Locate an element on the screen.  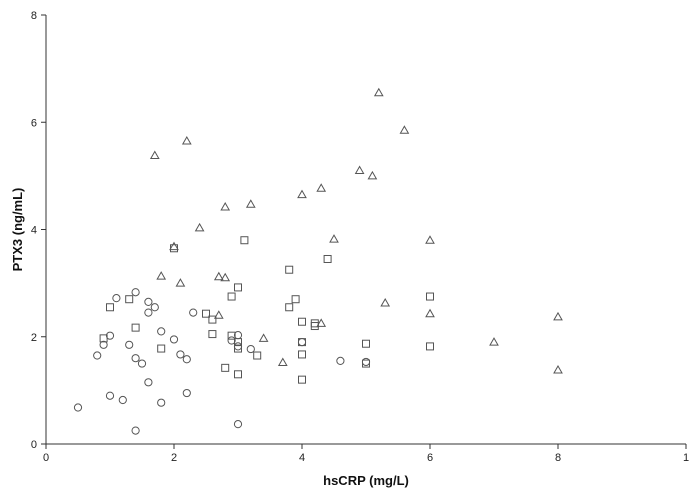
y-axis-title: PTX3 (ng/mL) is located at coordinates (17, 230).